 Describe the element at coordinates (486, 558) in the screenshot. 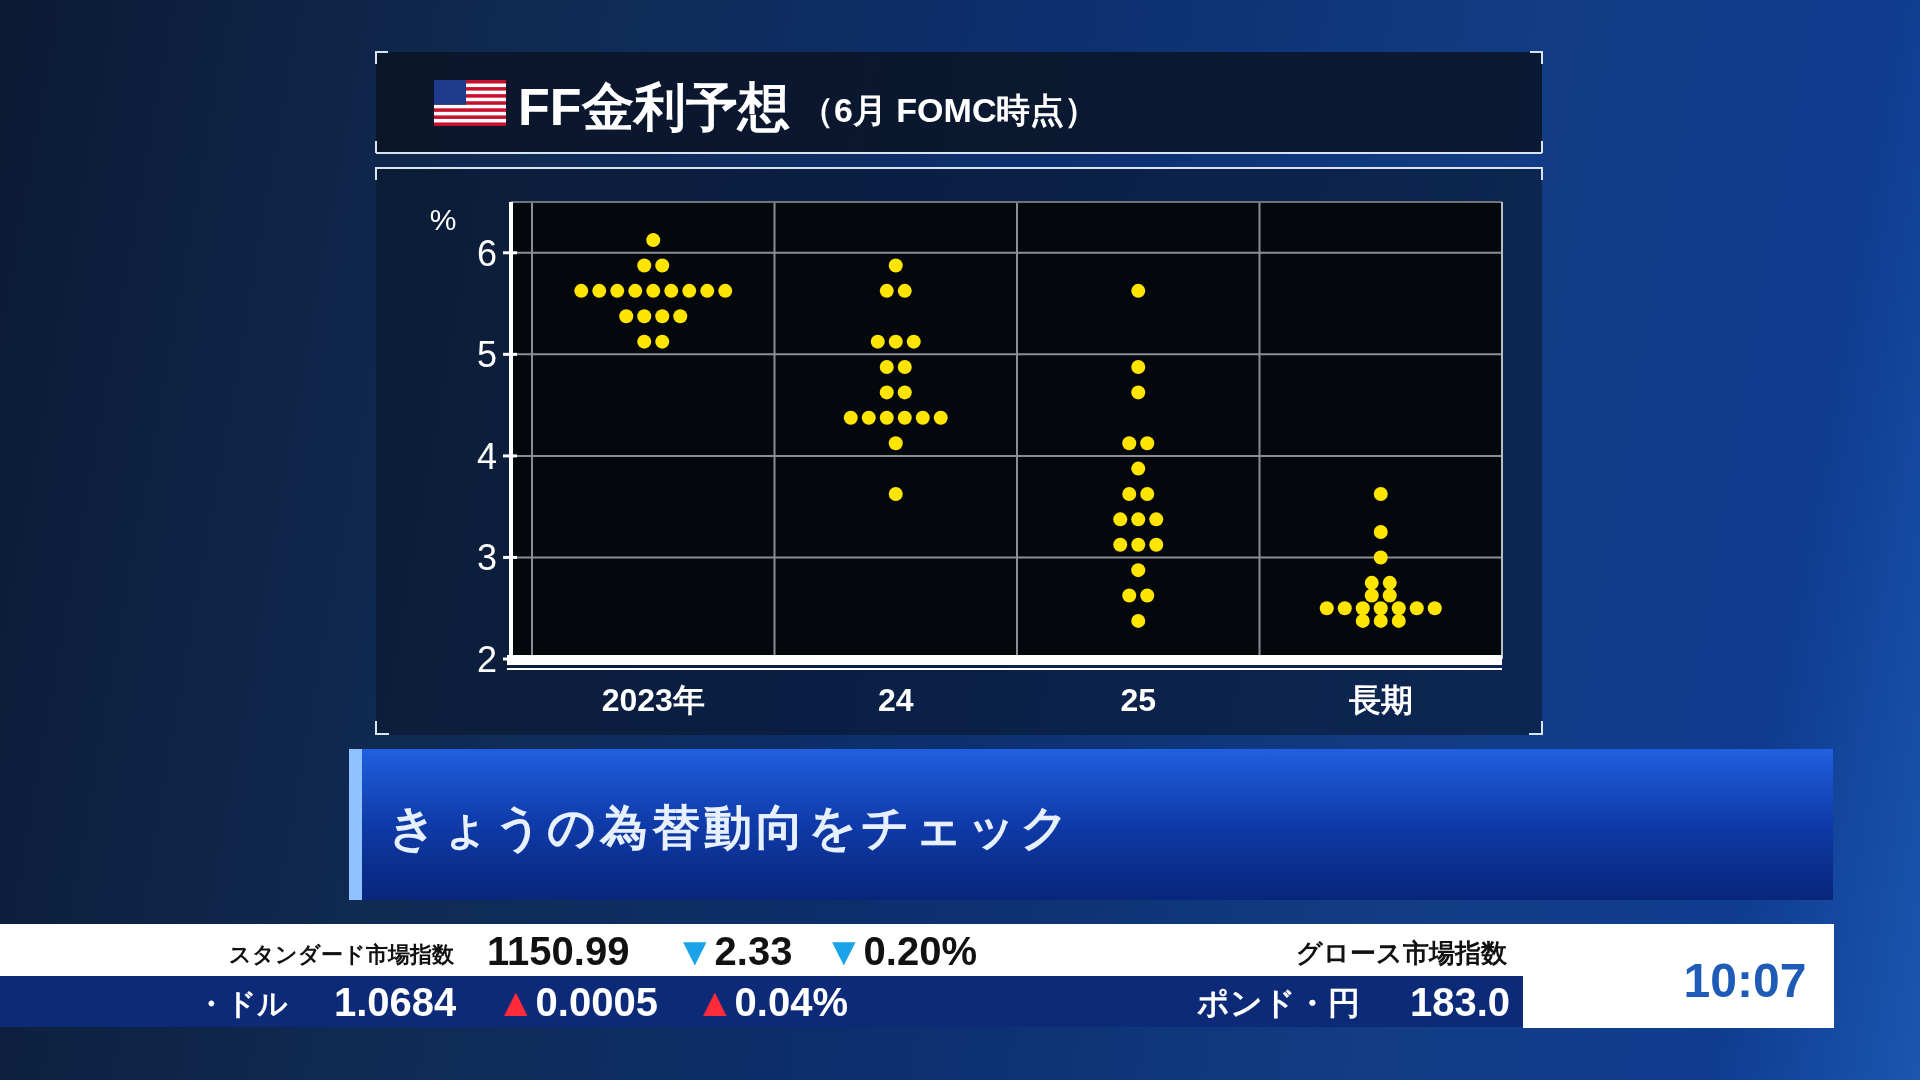

I see `y-tick-label: 3` at that location.